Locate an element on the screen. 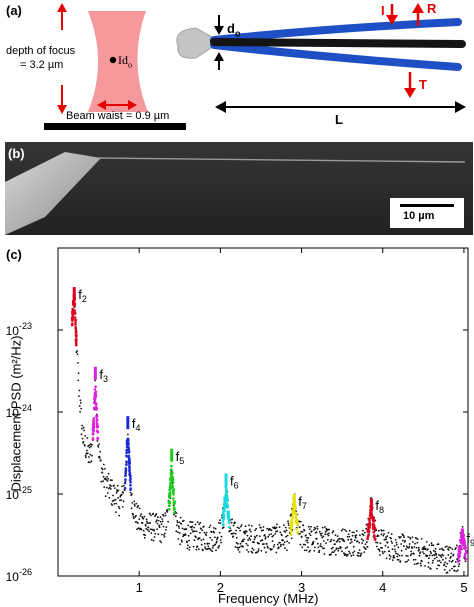 This screenshot has height=607, width=474. sem-scalebar-line is located at coordinates (427, 205).